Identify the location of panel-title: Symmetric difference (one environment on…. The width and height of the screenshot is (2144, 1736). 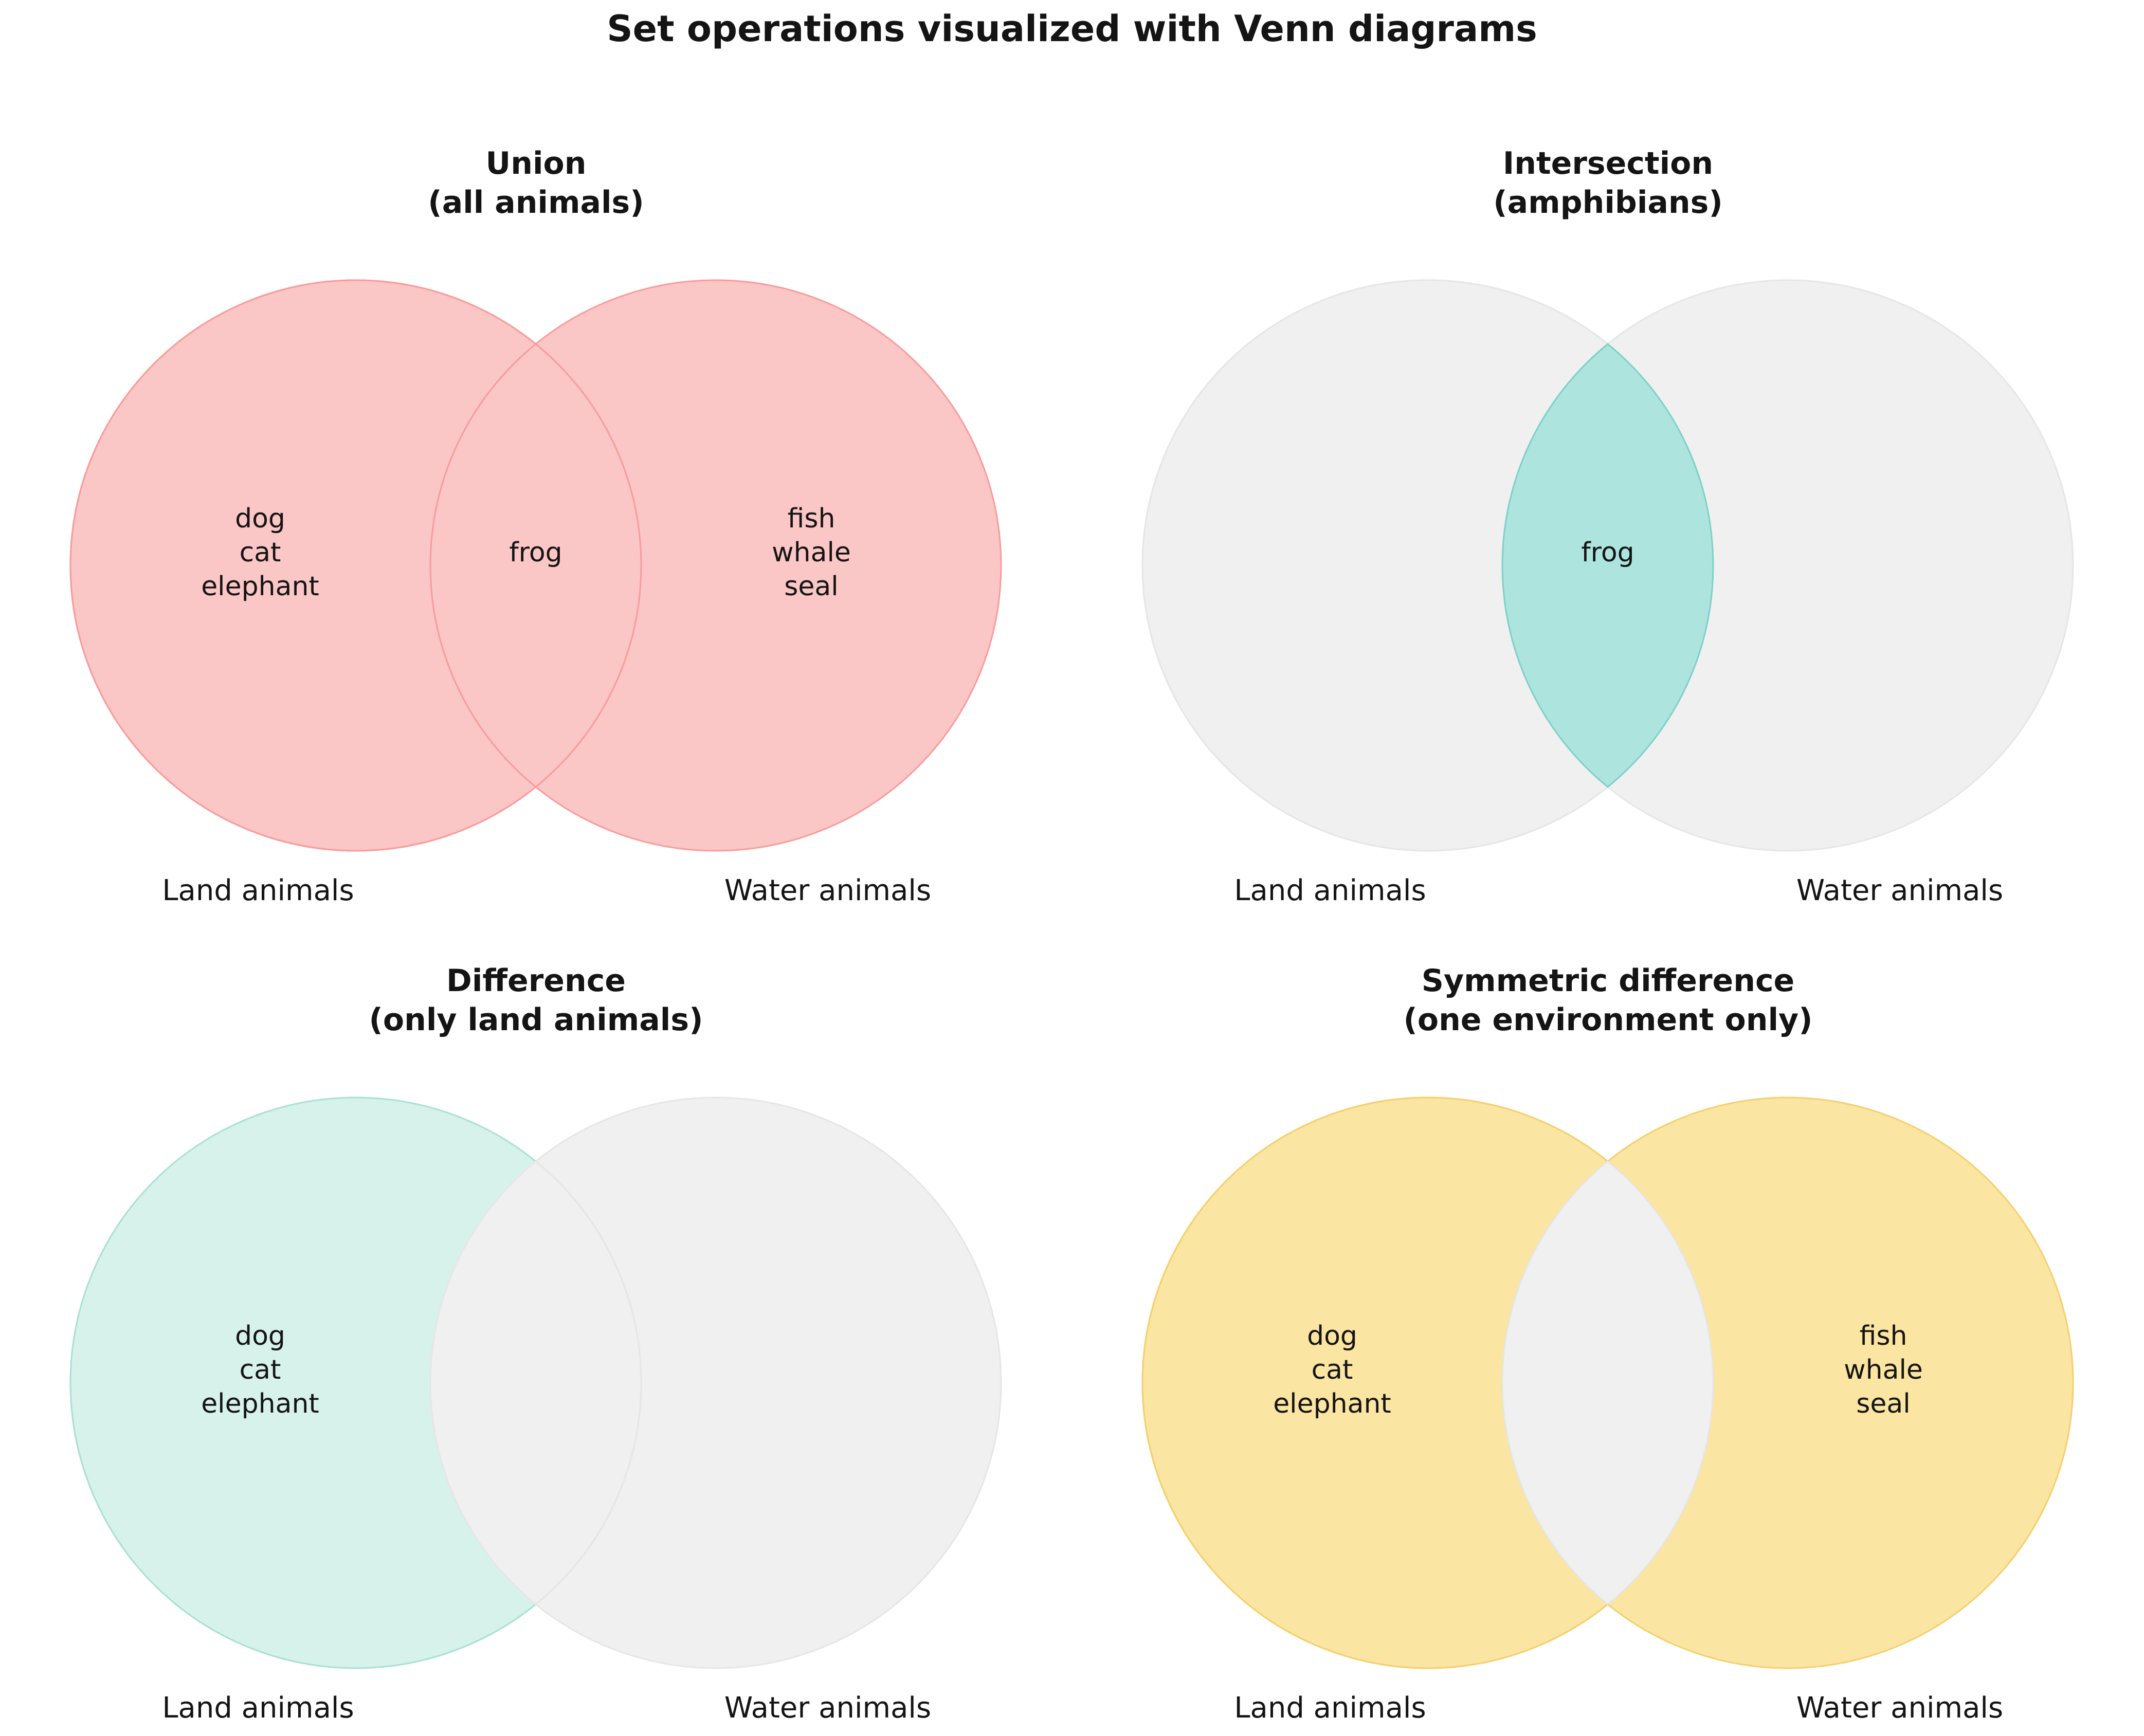
(1608, 1000).